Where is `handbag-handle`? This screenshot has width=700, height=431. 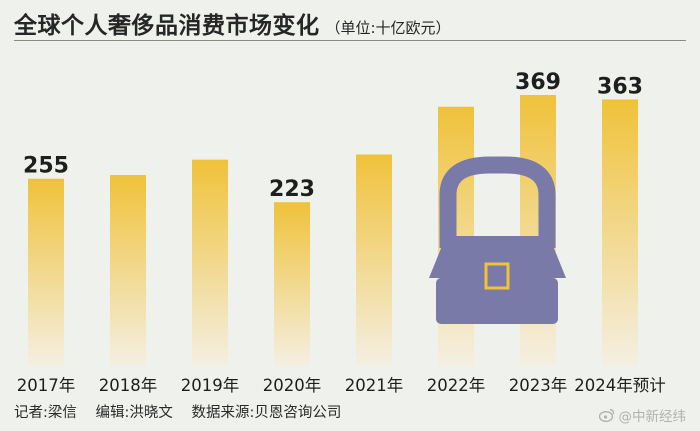 handbag-handle is located at coordinates (497, 202).